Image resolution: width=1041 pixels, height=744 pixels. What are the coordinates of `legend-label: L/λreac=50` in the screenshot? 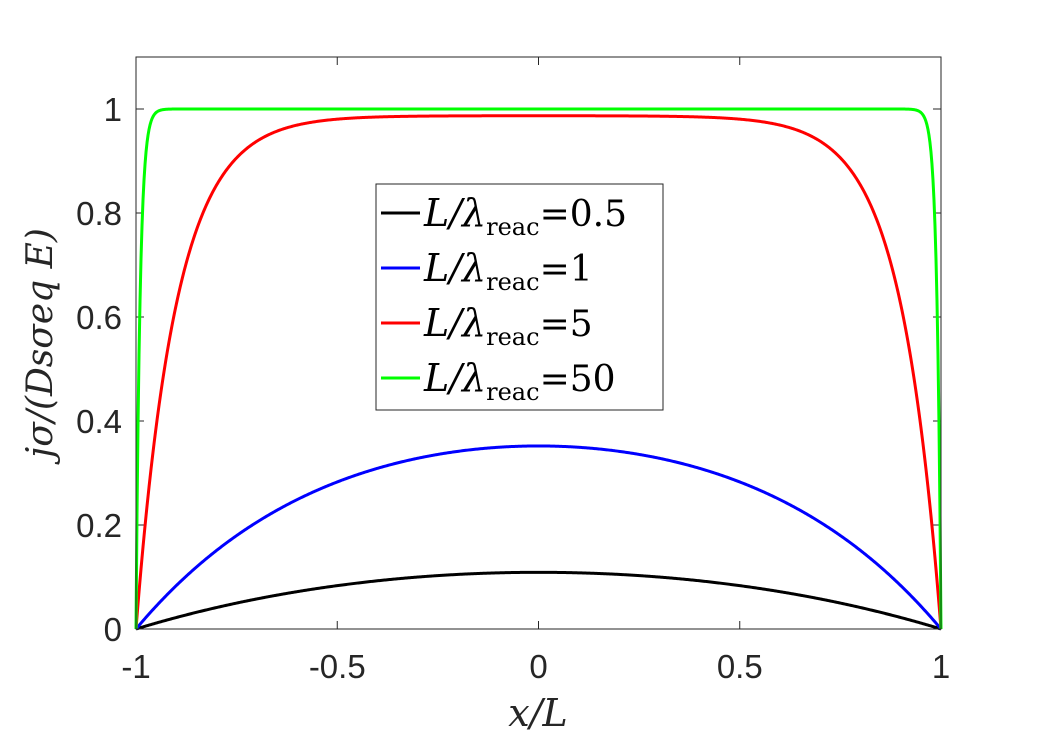 It's located at (519, 381).